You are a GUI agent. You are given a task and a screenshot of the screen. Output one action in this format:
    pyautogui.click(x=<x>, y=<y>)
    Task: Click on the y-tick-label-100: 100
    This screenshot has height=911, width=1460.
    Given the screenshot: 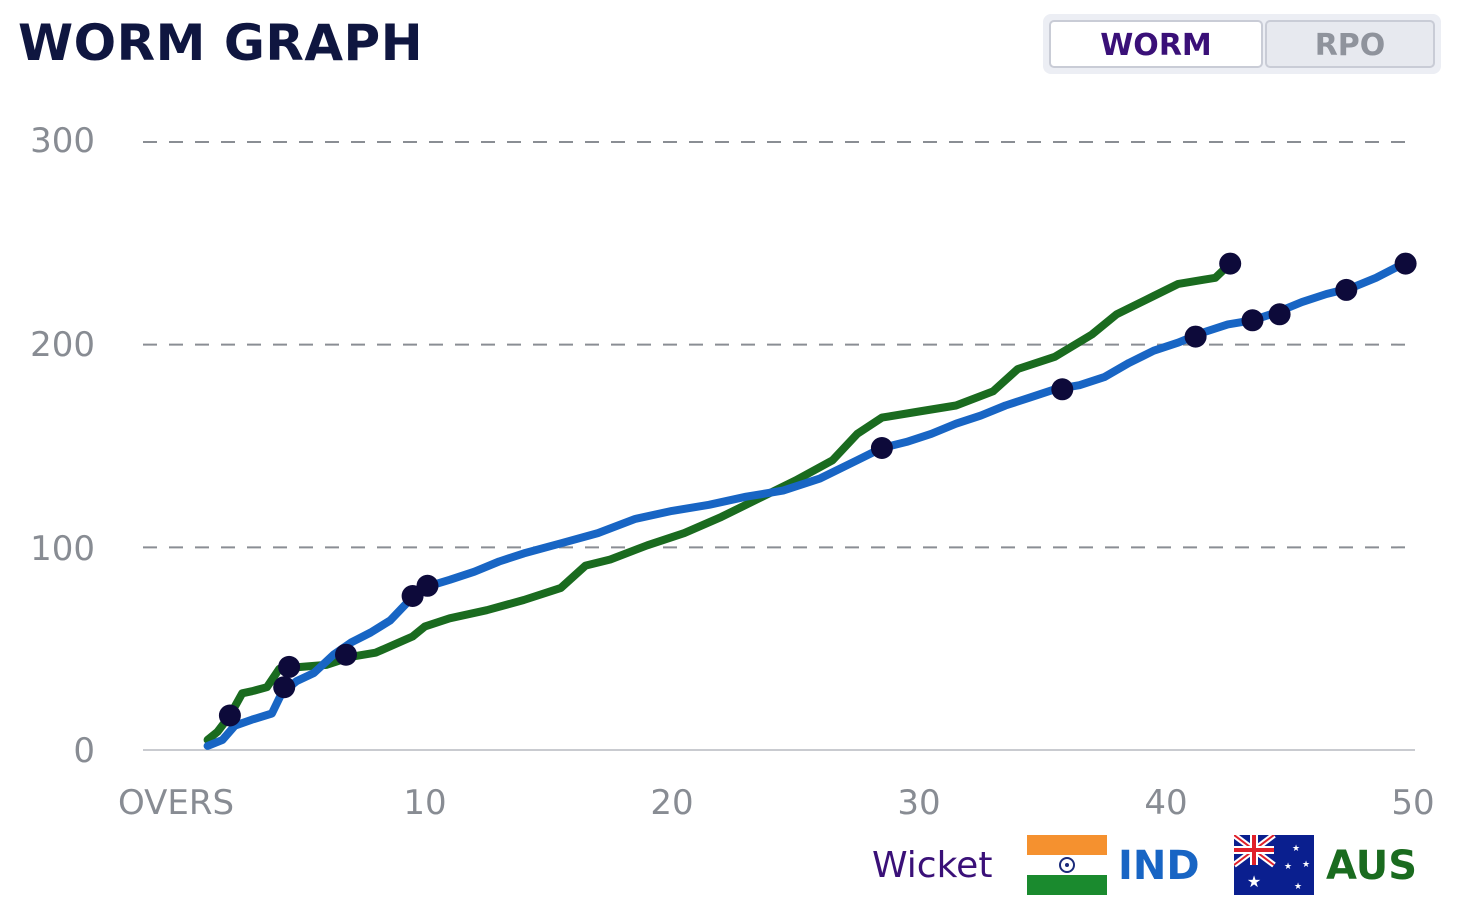 What is the action you would take?
    pyautogui.click(x=62, y=549)
    